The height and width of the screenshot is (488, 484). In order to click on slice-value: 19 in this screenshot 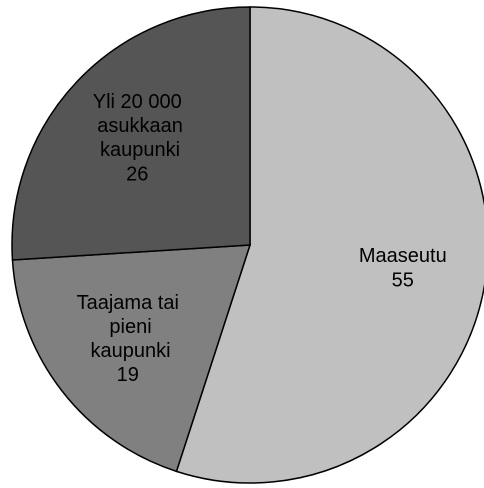, I will do `click(128, 375)`.